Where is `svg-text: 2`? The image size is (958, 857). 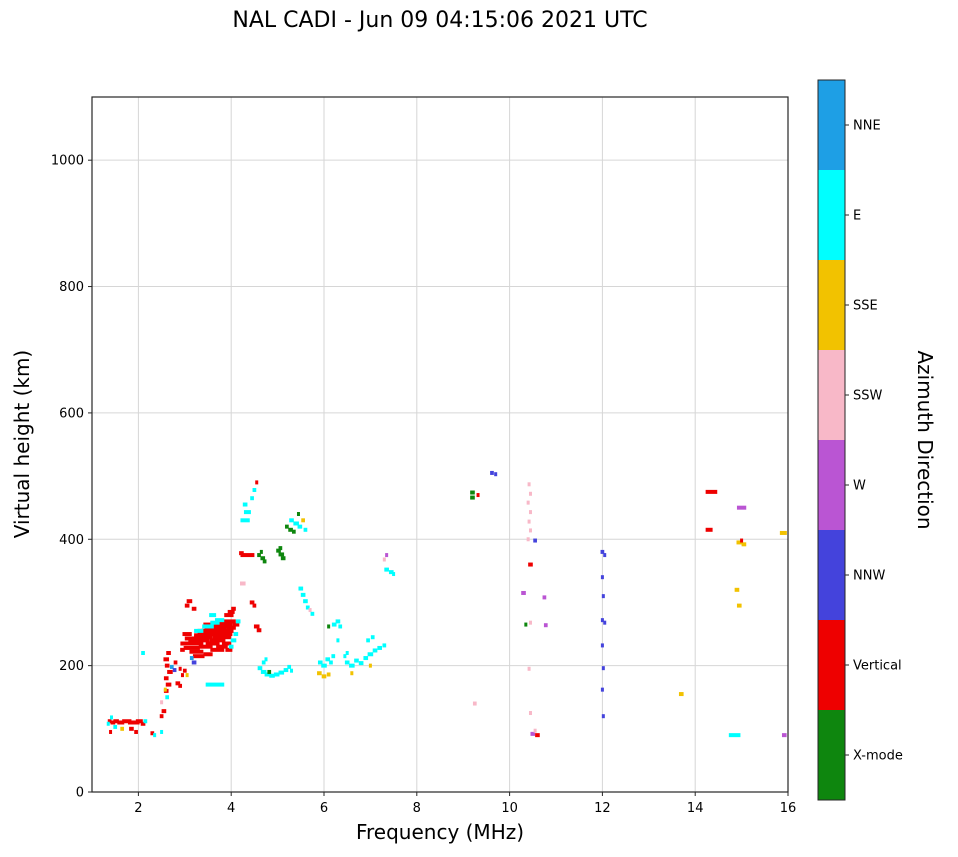
svg-text: 2 is located at coordinates (138, 808).